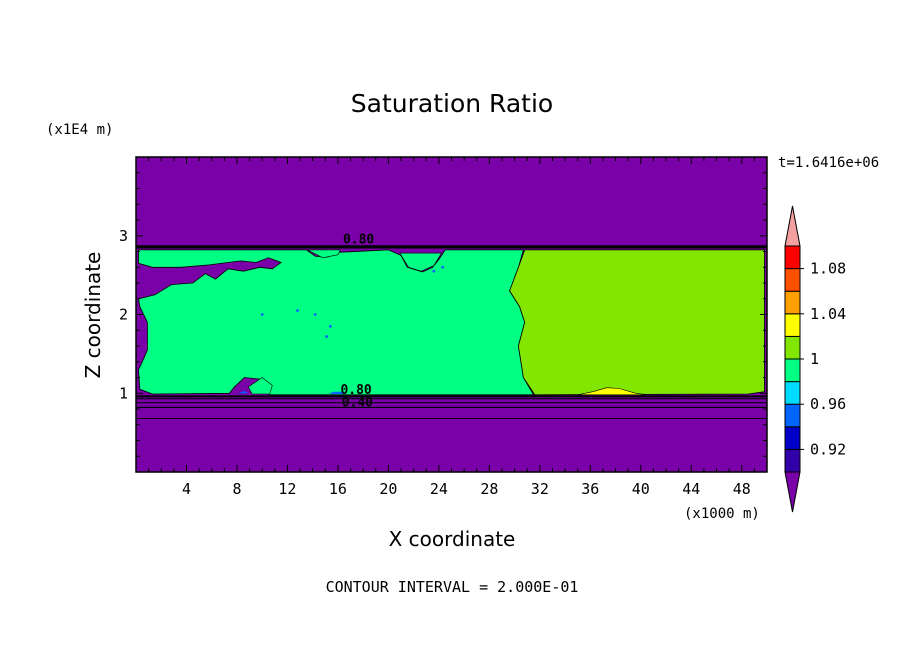 The image size is (904, 654). Describe the element at coordinates (792, 492) in the screenshot. I see `colorbar-under-triangle` at that location.